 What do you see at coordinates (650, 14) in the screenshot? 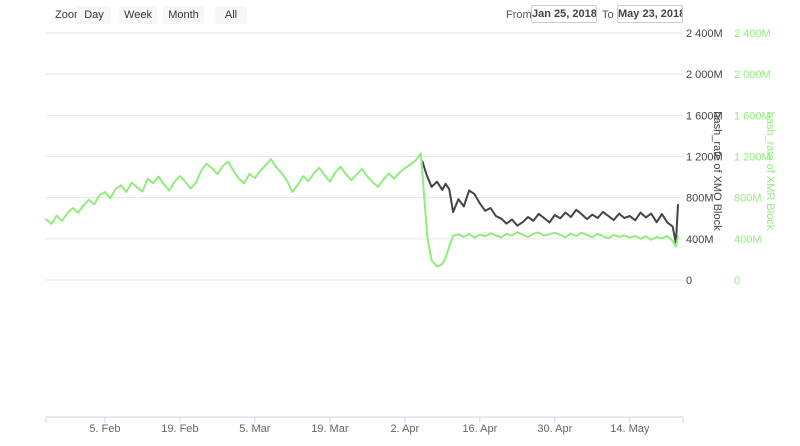
I see `to-date-input` at bounding box center [650, 14].